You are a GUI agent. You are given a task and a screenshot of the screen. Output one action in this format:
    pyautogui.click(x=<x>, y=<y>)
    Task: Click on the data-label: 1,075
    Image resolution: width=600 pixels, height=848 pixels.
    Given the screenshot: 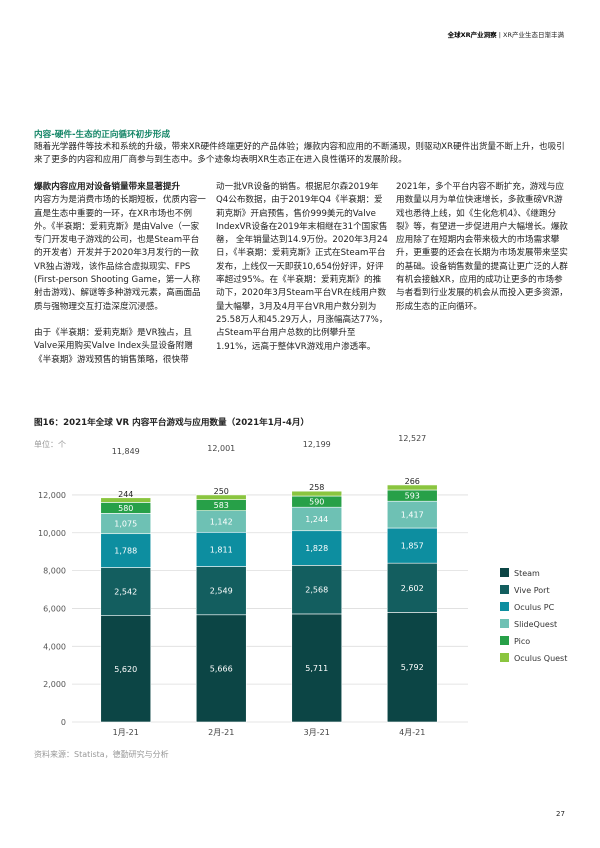 What is the action you would take?
    pyautogui.click(x=125, y=524)
    